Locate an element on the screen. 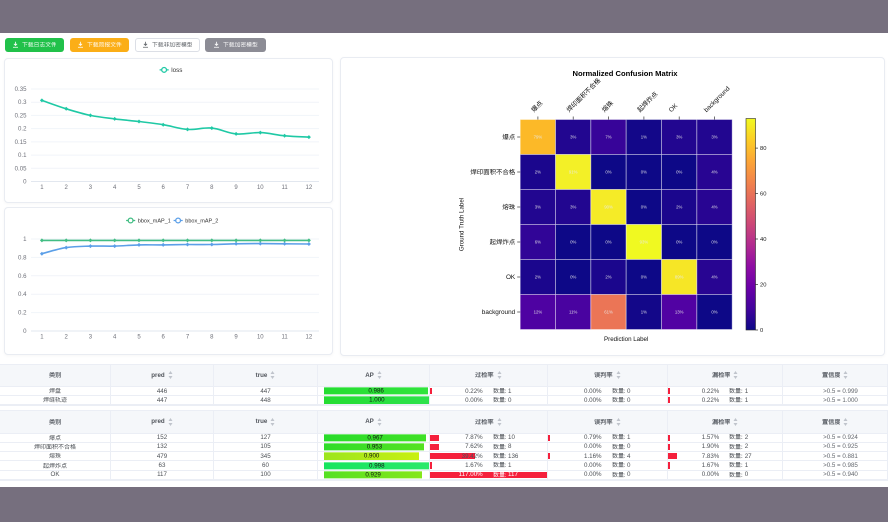  svg-text: Normalized Confusion Matrix is located at coordinates (625, 73).